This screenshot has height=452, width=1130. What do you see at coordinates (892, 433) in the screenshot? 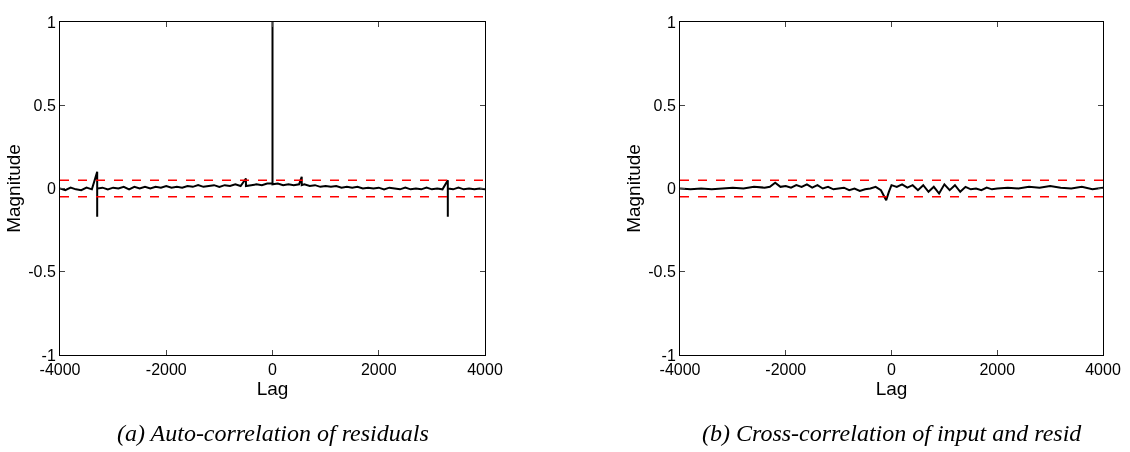
I see `text: (b) Cross-correlation of input and resid` at bounding box center [892, 433].